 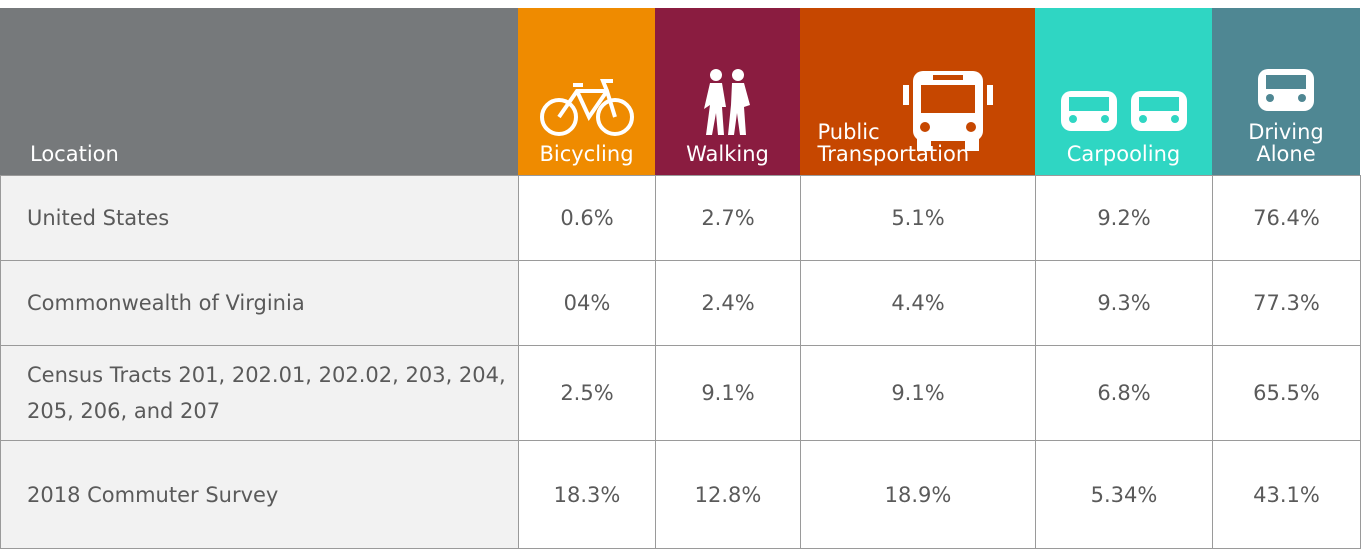 What do you see at coordinates (587, 494) in the screenshot?
I see `value-cell: 18.3%` at bounding box center [587, 494].